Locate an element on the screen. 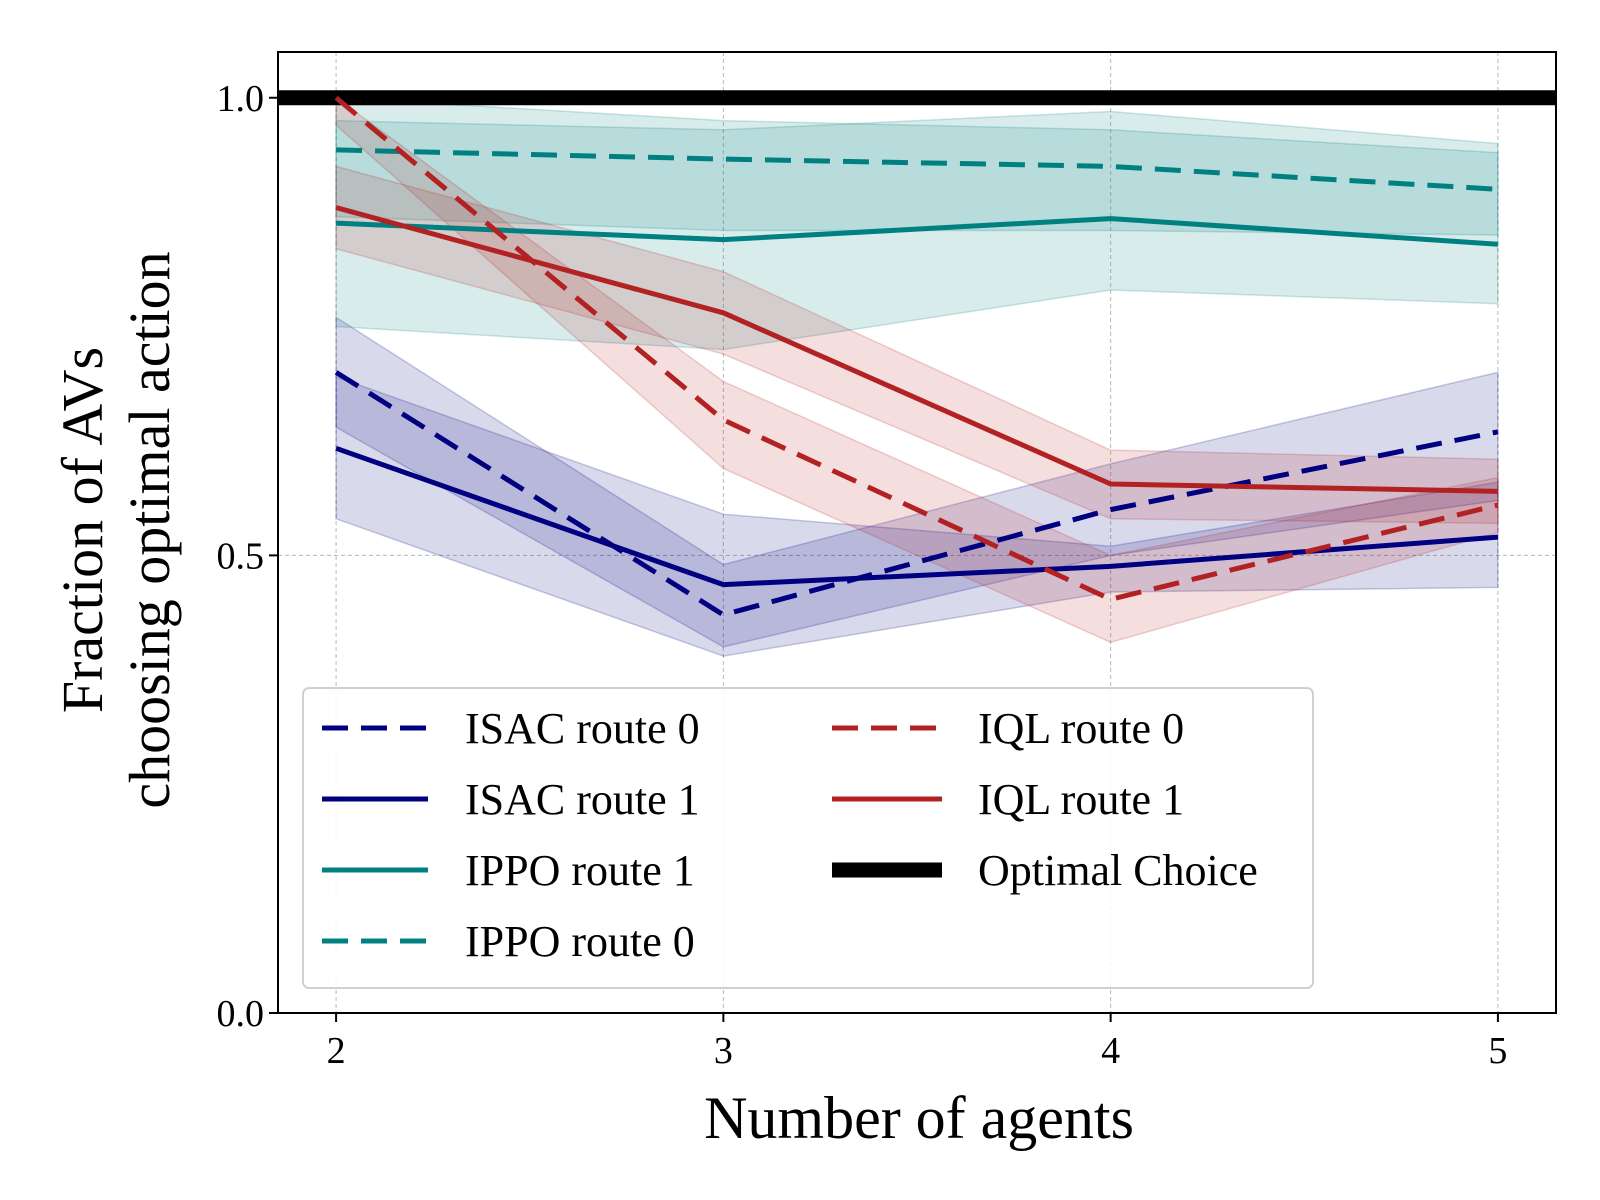 Image resolution: width=1600 pixels, height=1200 pixels. y-tick-label: 0.0 is located at coordinates (241, 1014).